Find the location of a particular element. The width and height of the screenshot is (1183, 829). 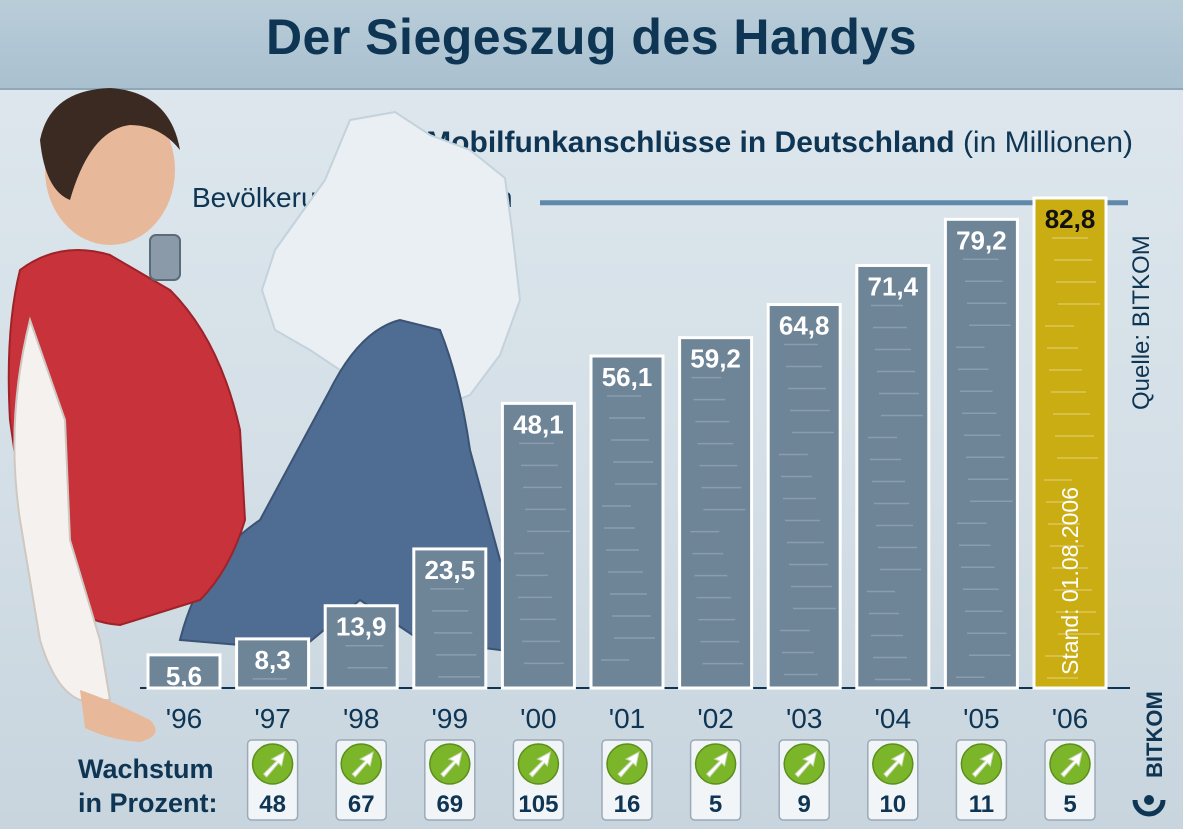

growth-tile: 48 is located at coordinates (272, 780).